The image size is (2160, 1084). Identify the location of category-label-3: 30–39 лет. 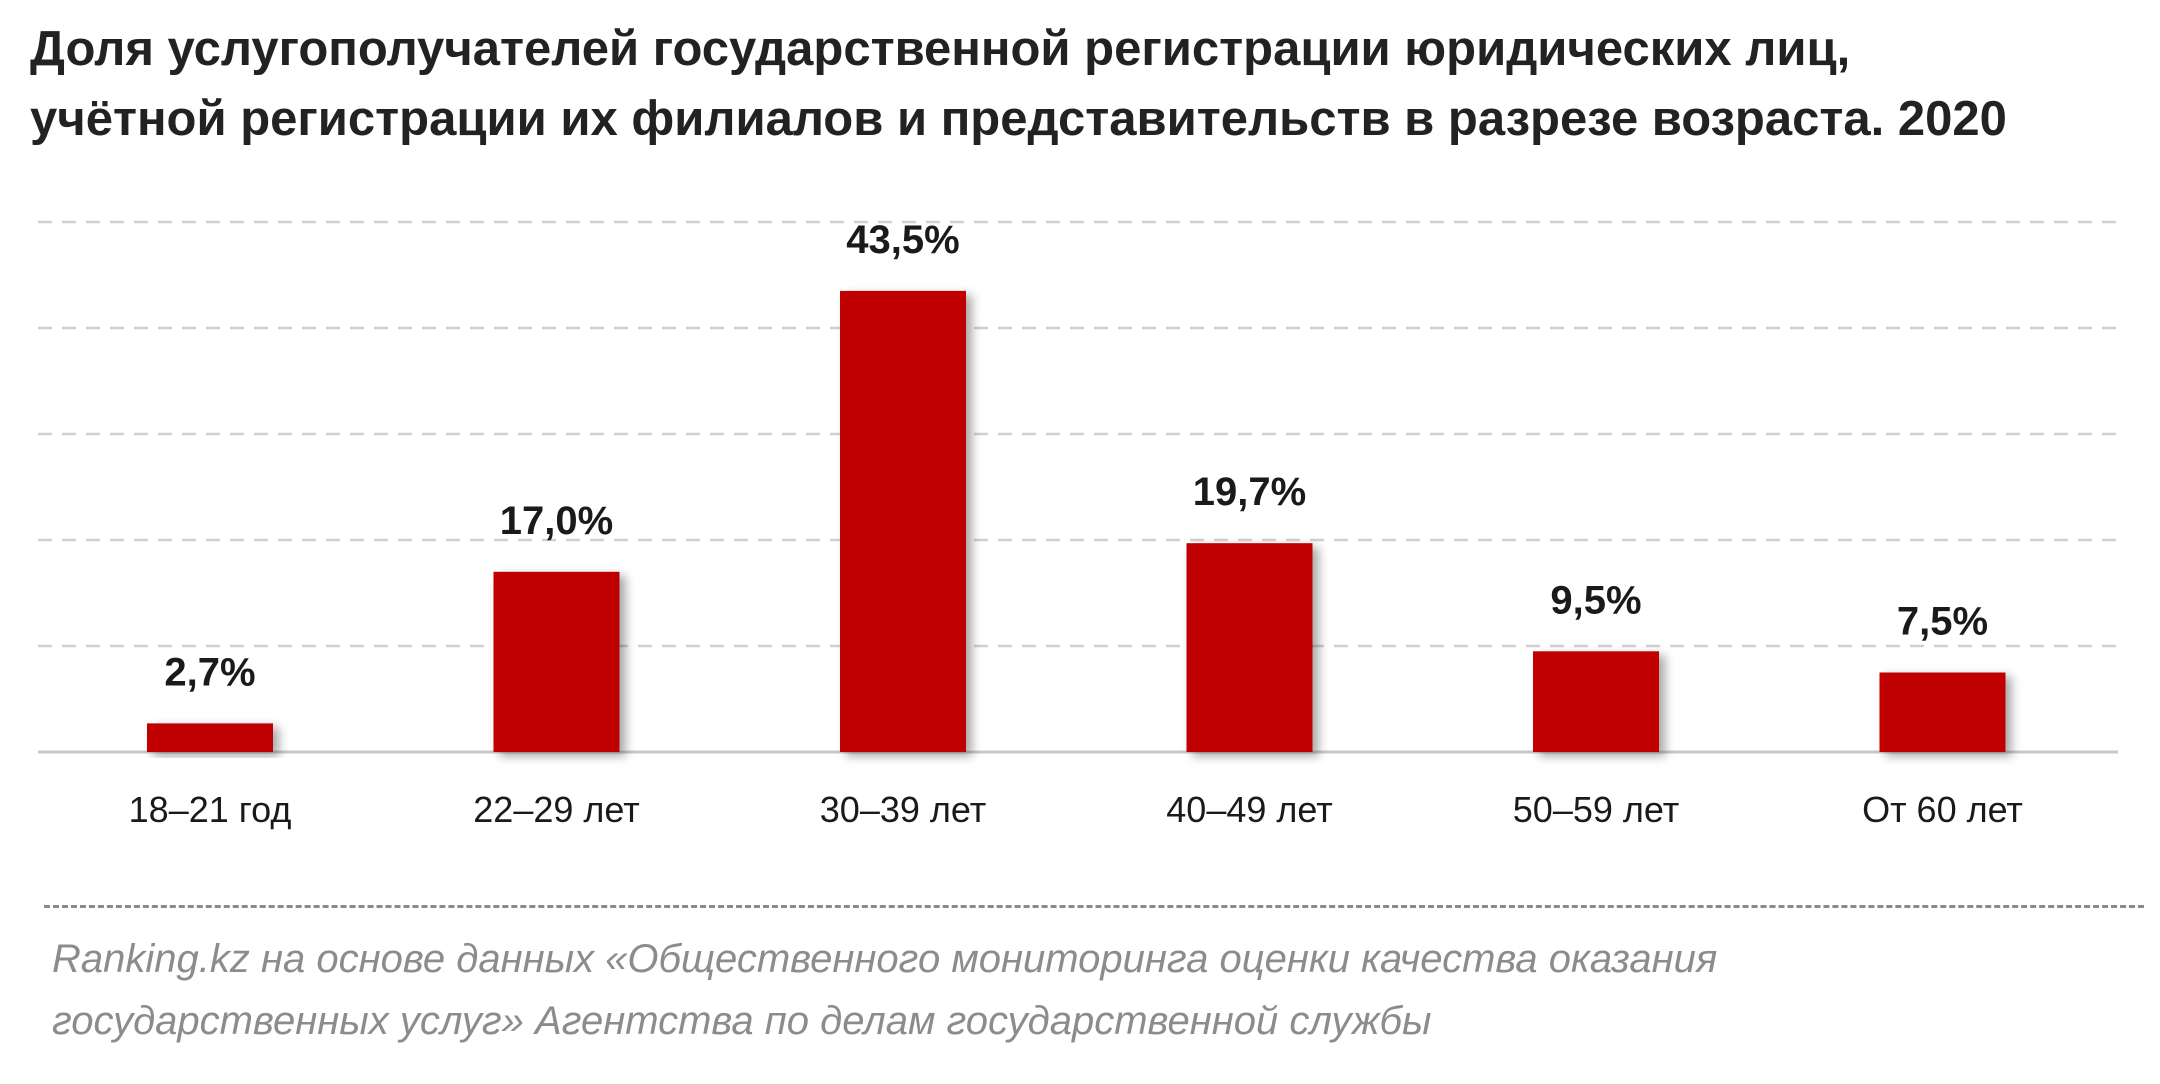
(903, 809).